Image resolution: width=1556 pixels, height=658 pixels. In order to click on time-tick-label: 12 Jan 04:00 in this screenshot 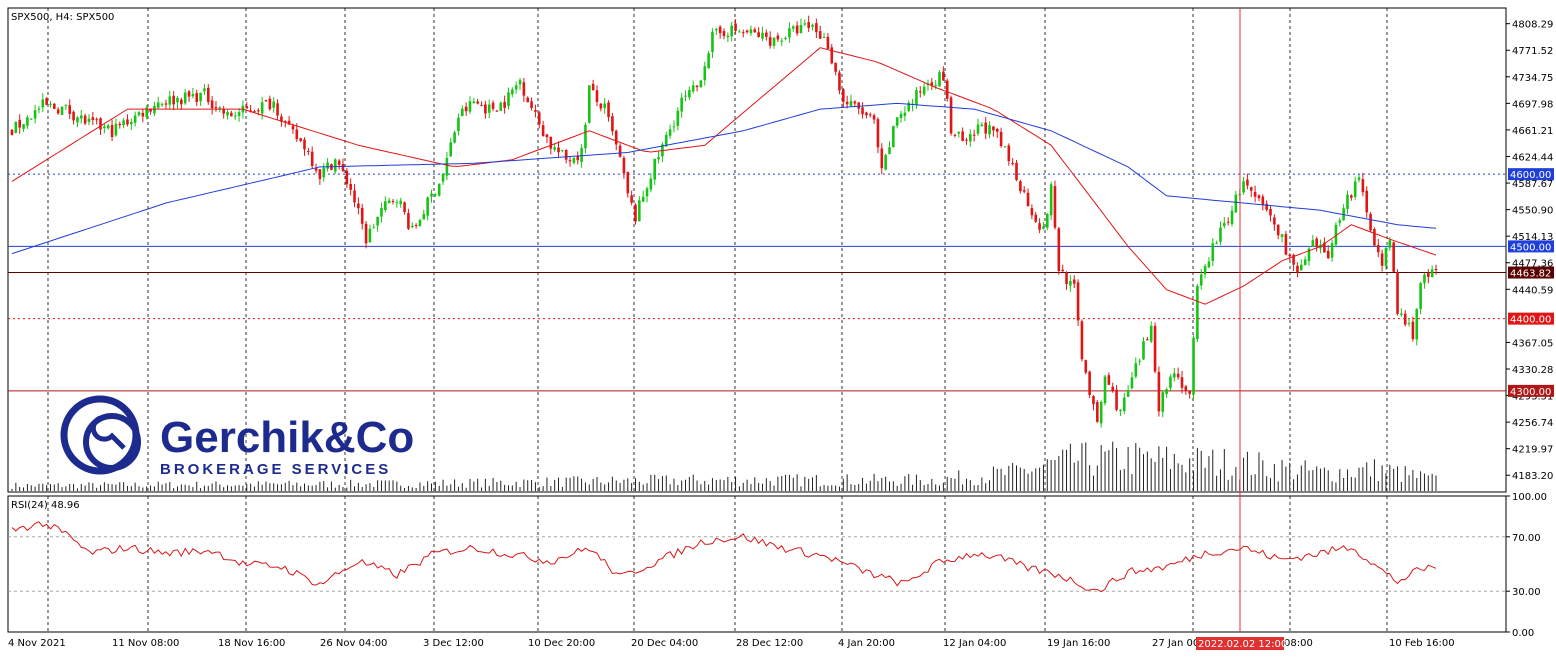, I will do `click(974, 643)`.